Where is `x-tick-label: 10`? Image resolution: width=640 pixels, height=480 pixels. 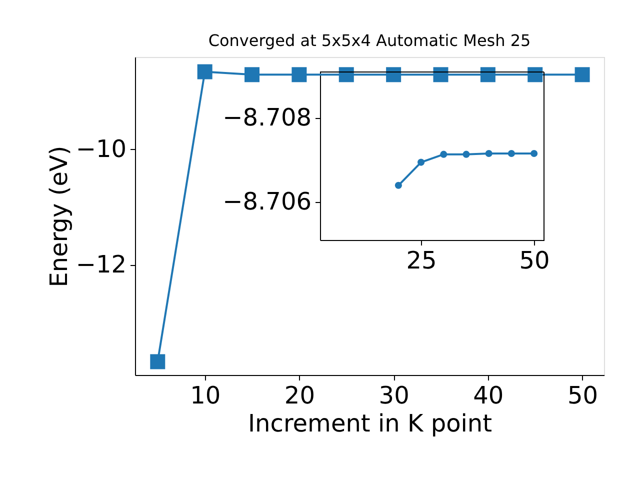 x-tick-label: 10 is located at coordinates (205, 396).